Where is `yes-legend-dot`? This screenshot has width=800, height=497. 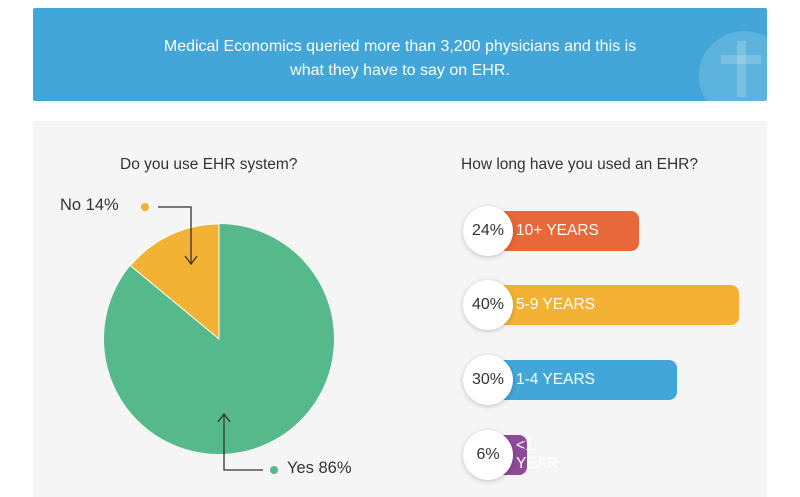 yes-legend-dot is located at coordinates (274, 470).